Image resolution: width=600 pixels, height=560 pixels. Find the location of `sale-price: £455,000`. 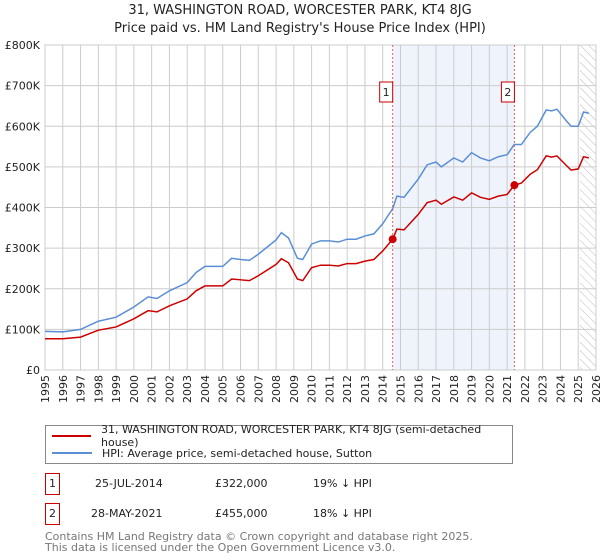

sale-price: £455,000 is located at coordinates (241, 513).